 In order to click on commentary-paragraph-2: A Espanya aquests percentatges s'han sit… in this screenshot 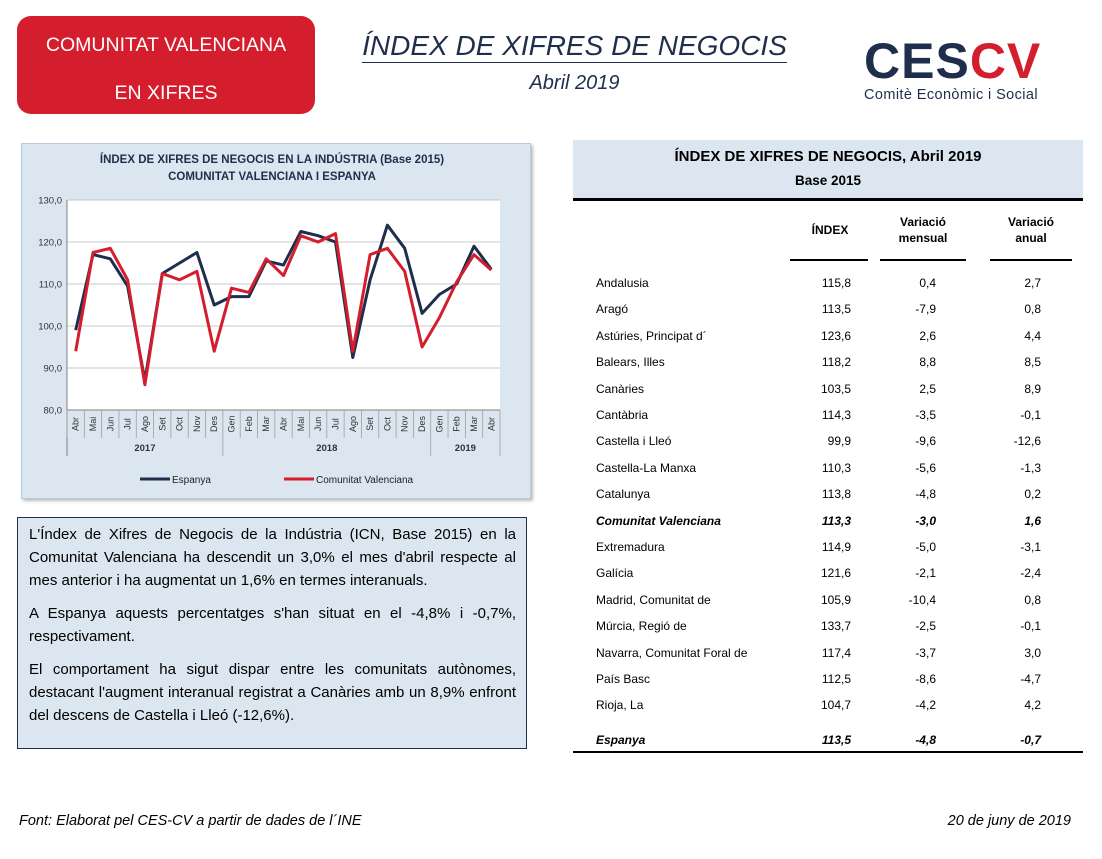, I will do `click(272, 625)`.